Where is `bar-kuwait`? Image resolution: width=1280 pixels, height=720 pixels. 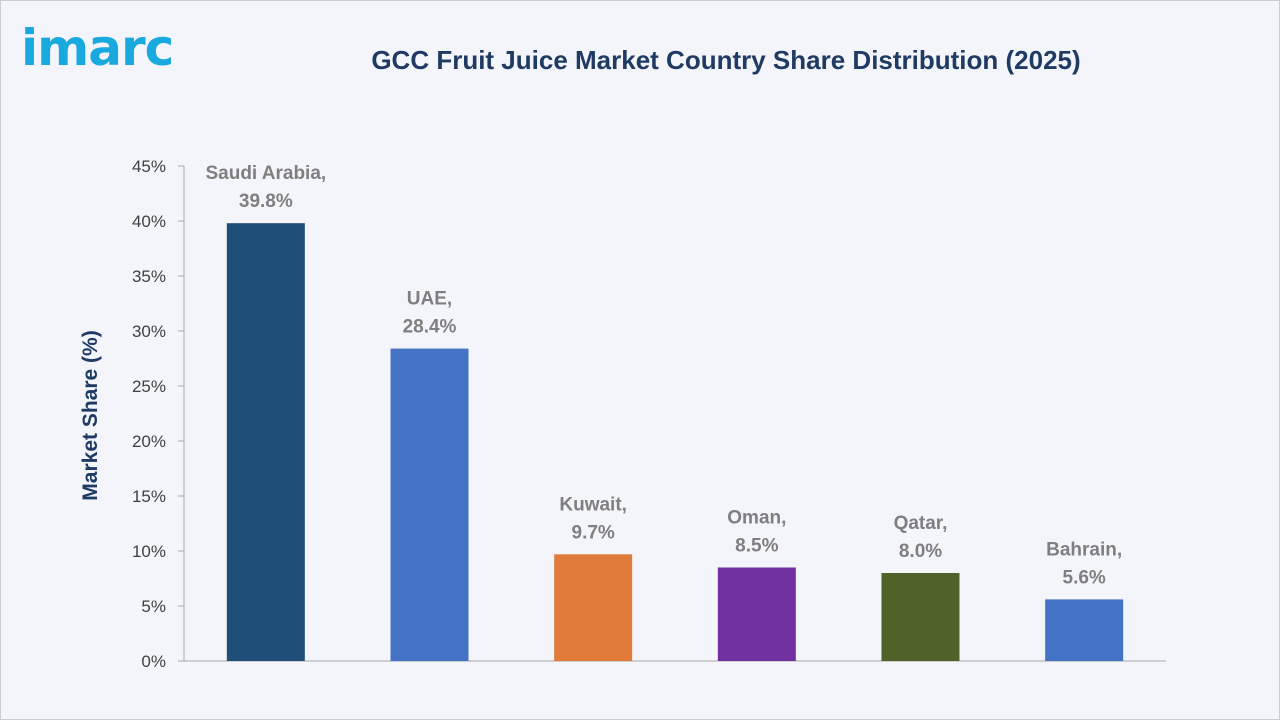 bar-kuwait is located at coordinates (593, 607).